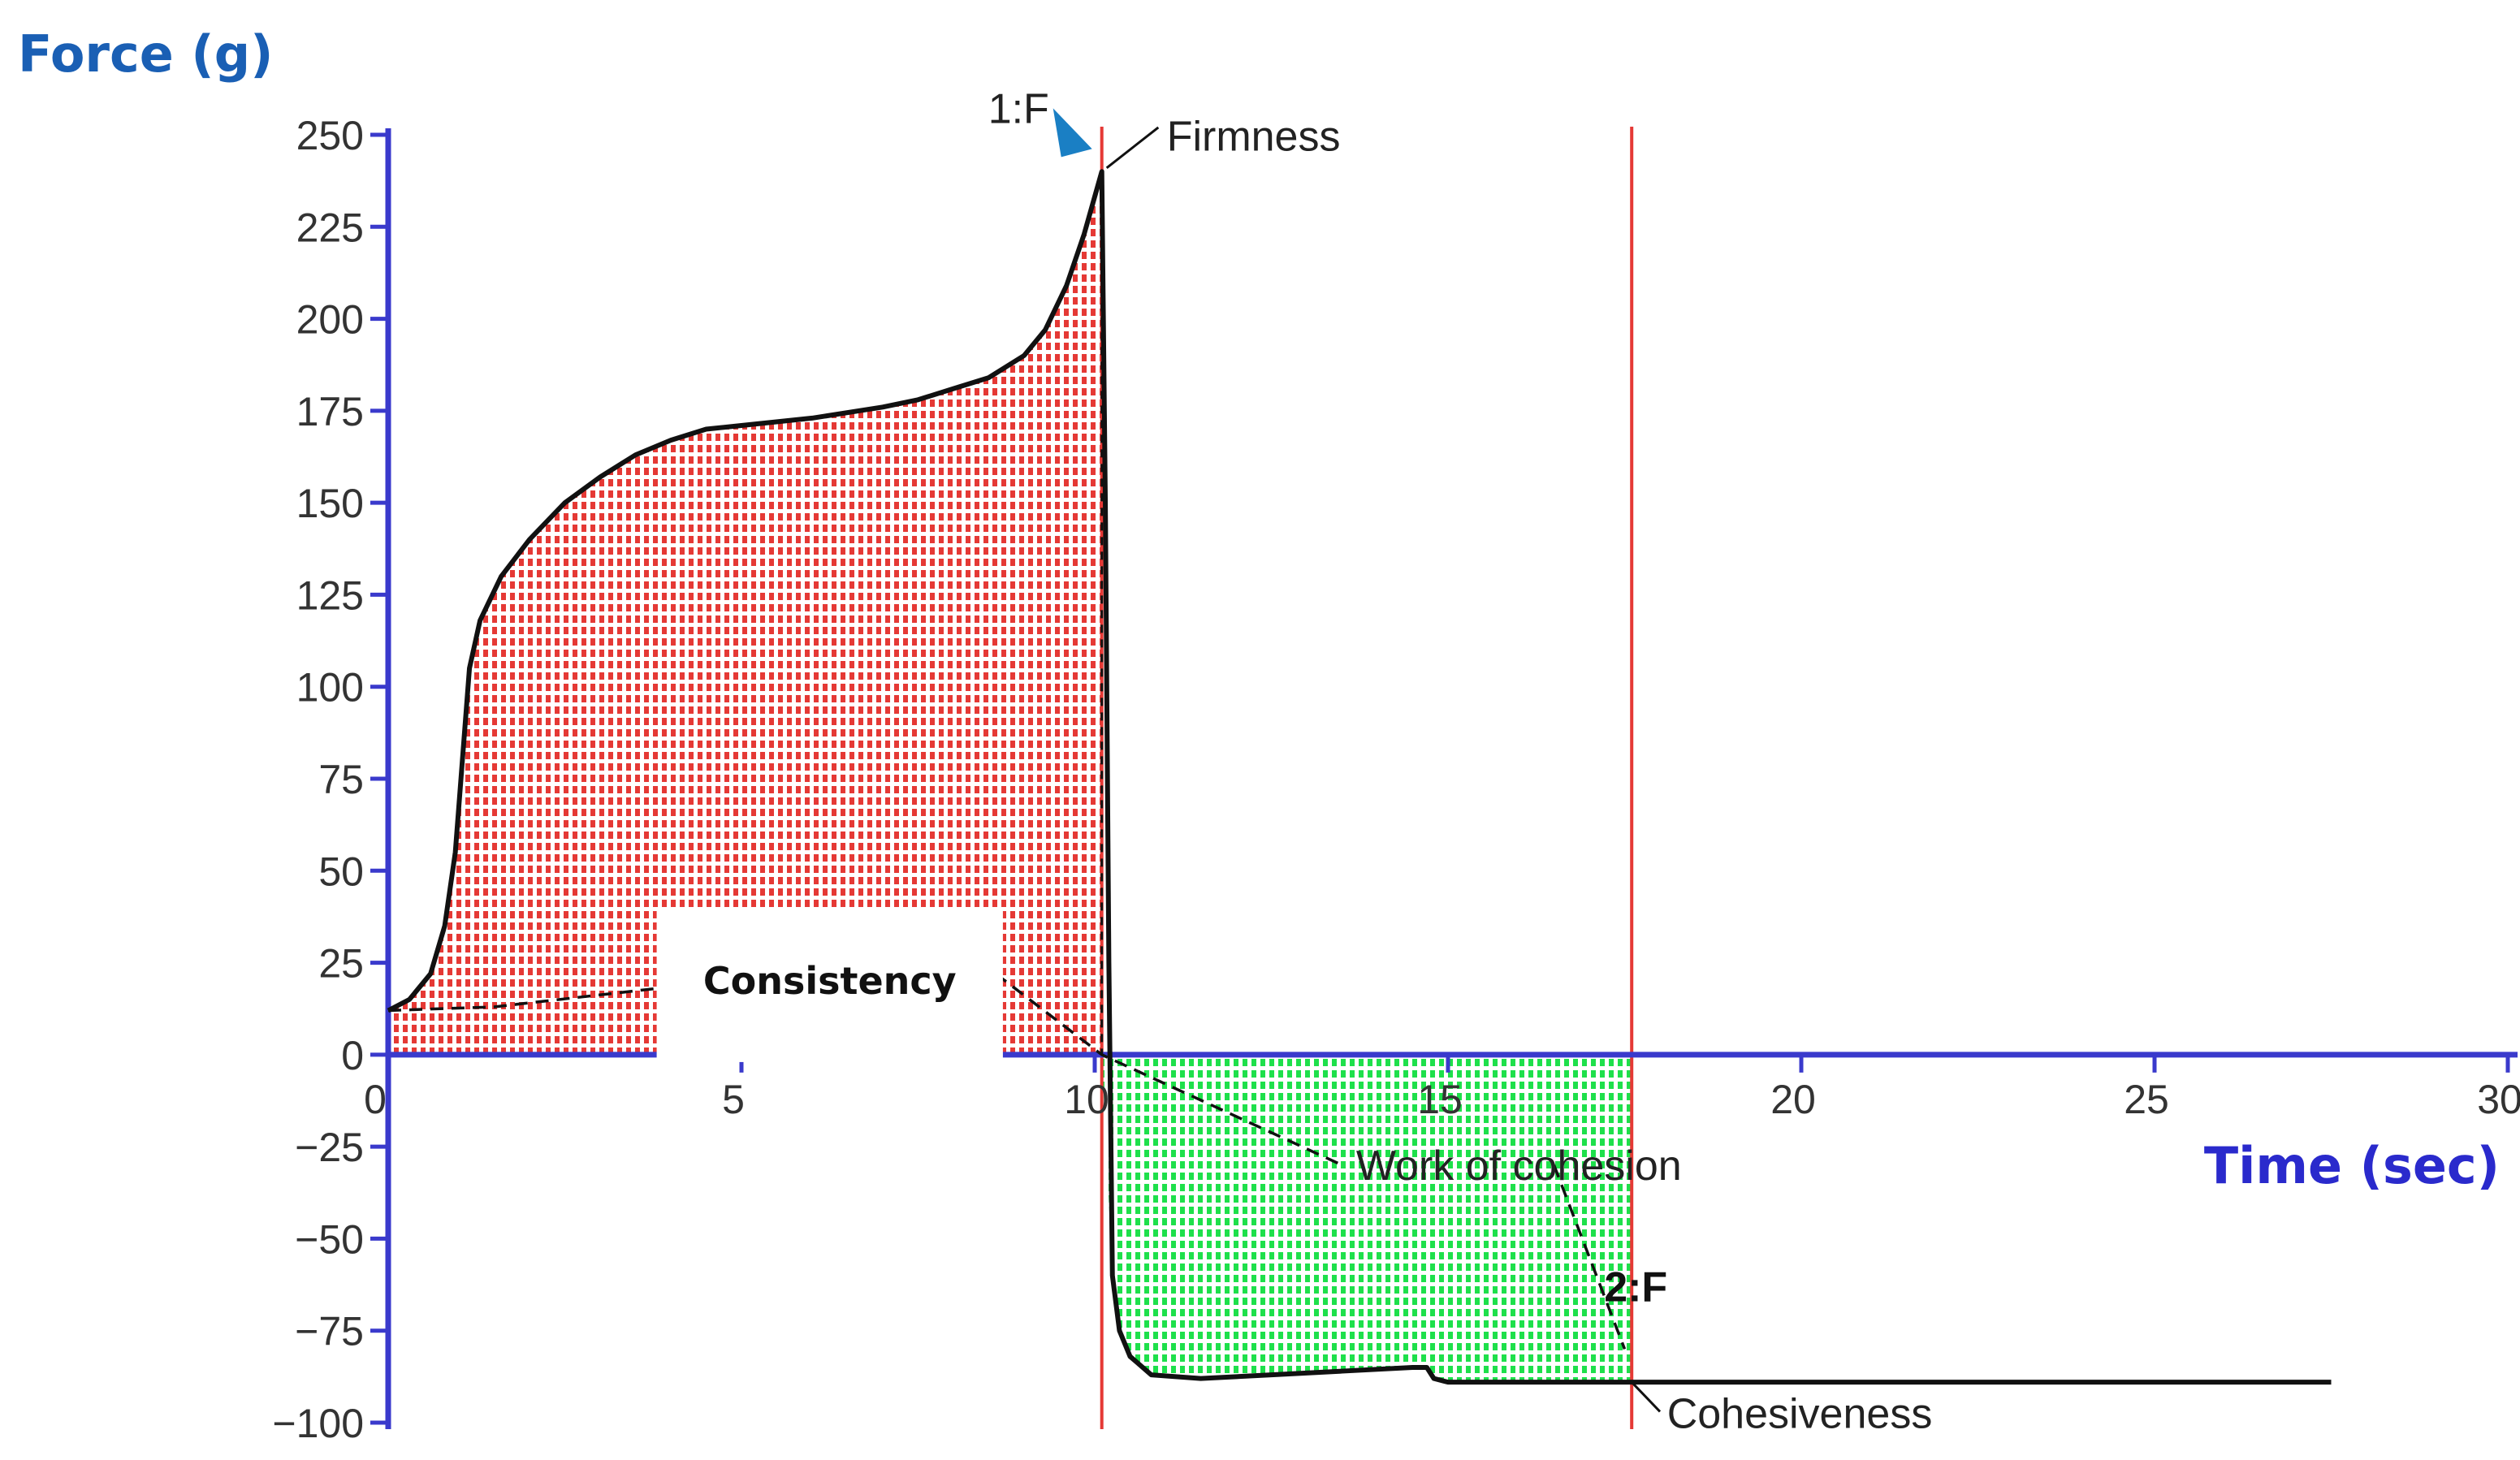  Describe the element at coordinates (330, 503) in the screenshot. I see `y-tick-label: 150` at that location.